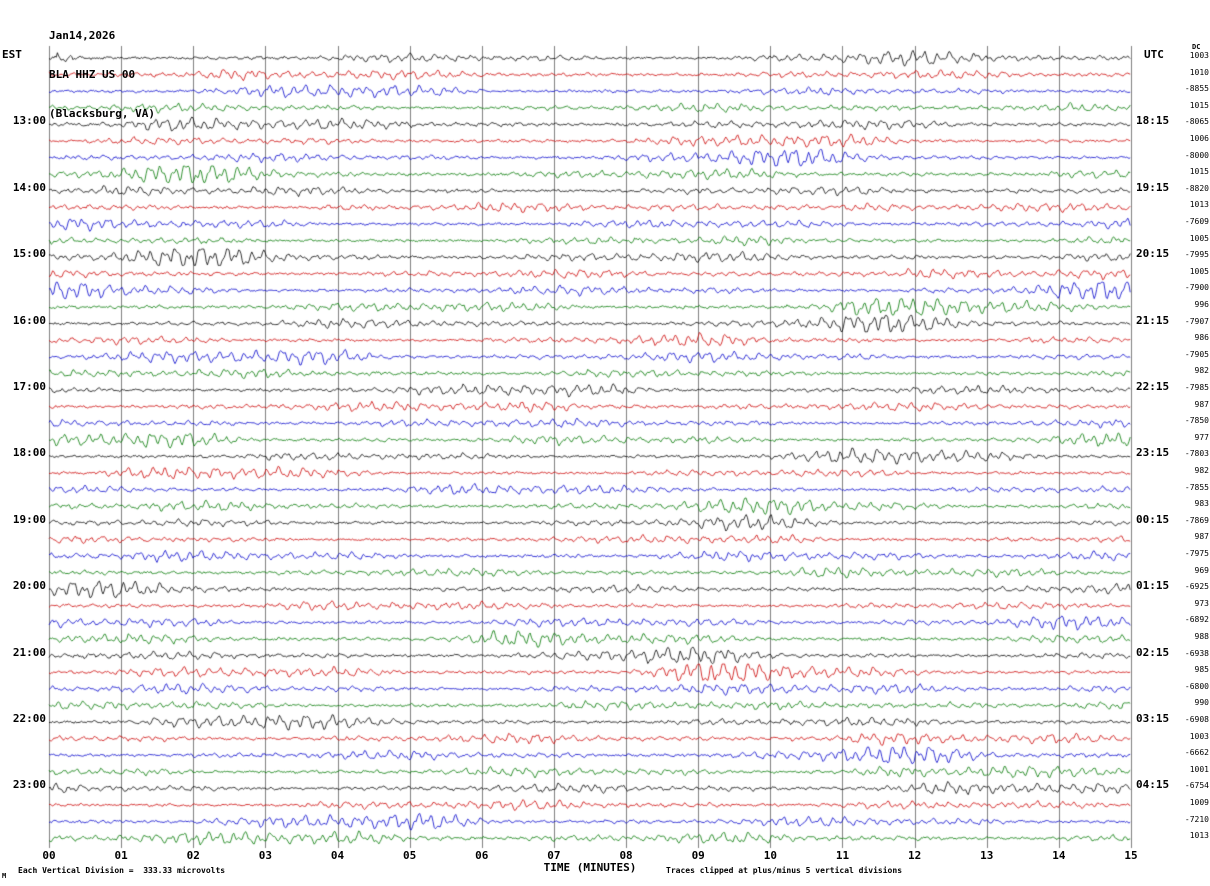 The width and height of the screenshot is (1210, 886). What do you see at coordinates (1201, 570) in the screenshot?
I see `dc-value: 969` at bounding box center [1201, 570].